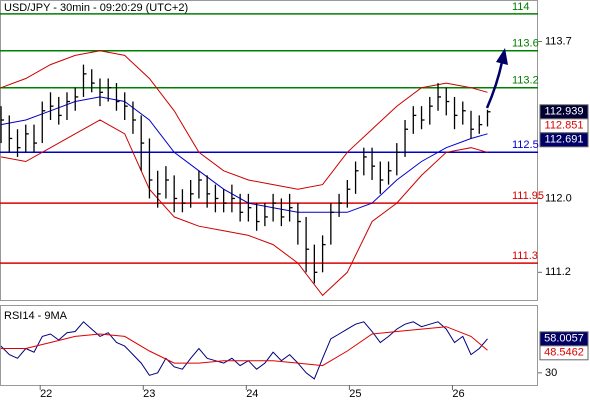  What do you see at coordinates (525, 145) in the screenshot?
I see `level-label: 112.5` at bounding box center [525, 145].